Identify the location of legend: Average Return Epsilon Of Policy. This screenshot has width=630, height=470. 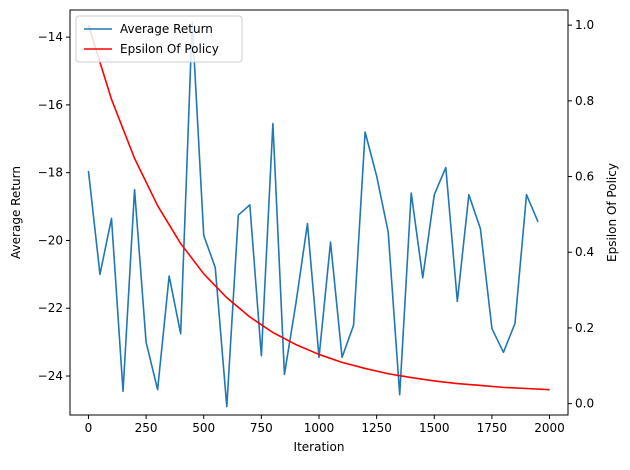
(159, 39).